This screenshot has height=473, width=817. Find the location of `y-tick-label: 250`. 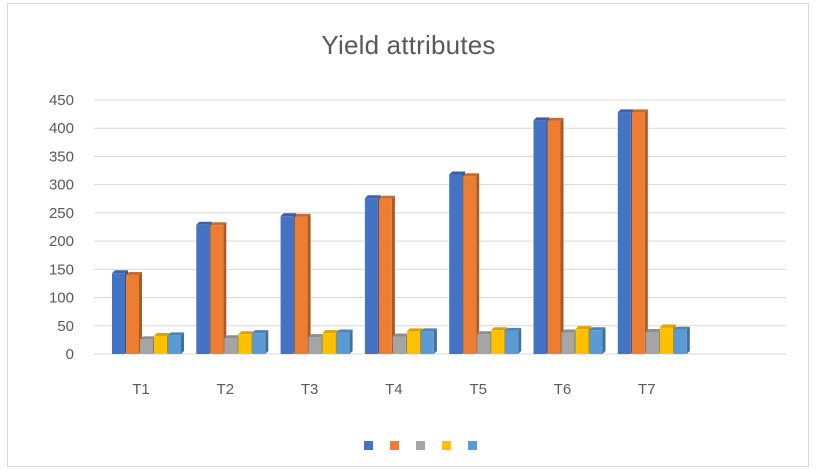

y-tick-label: 250 is located at coordinates (61, 213).